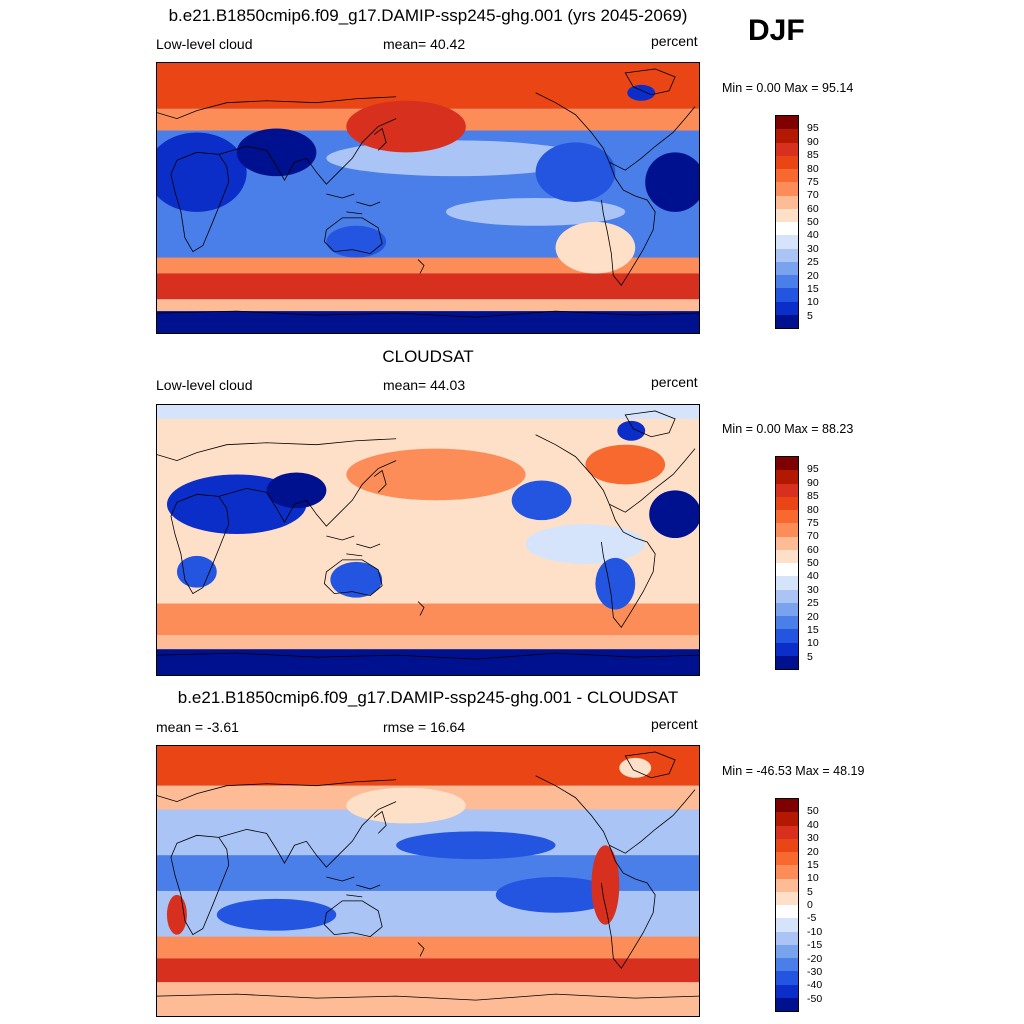 Image resolution: width=1024 pixels, height=1024 pixels. I want to click on panel-3-rmse-label: rmse = 16.64, so click(424, 727).